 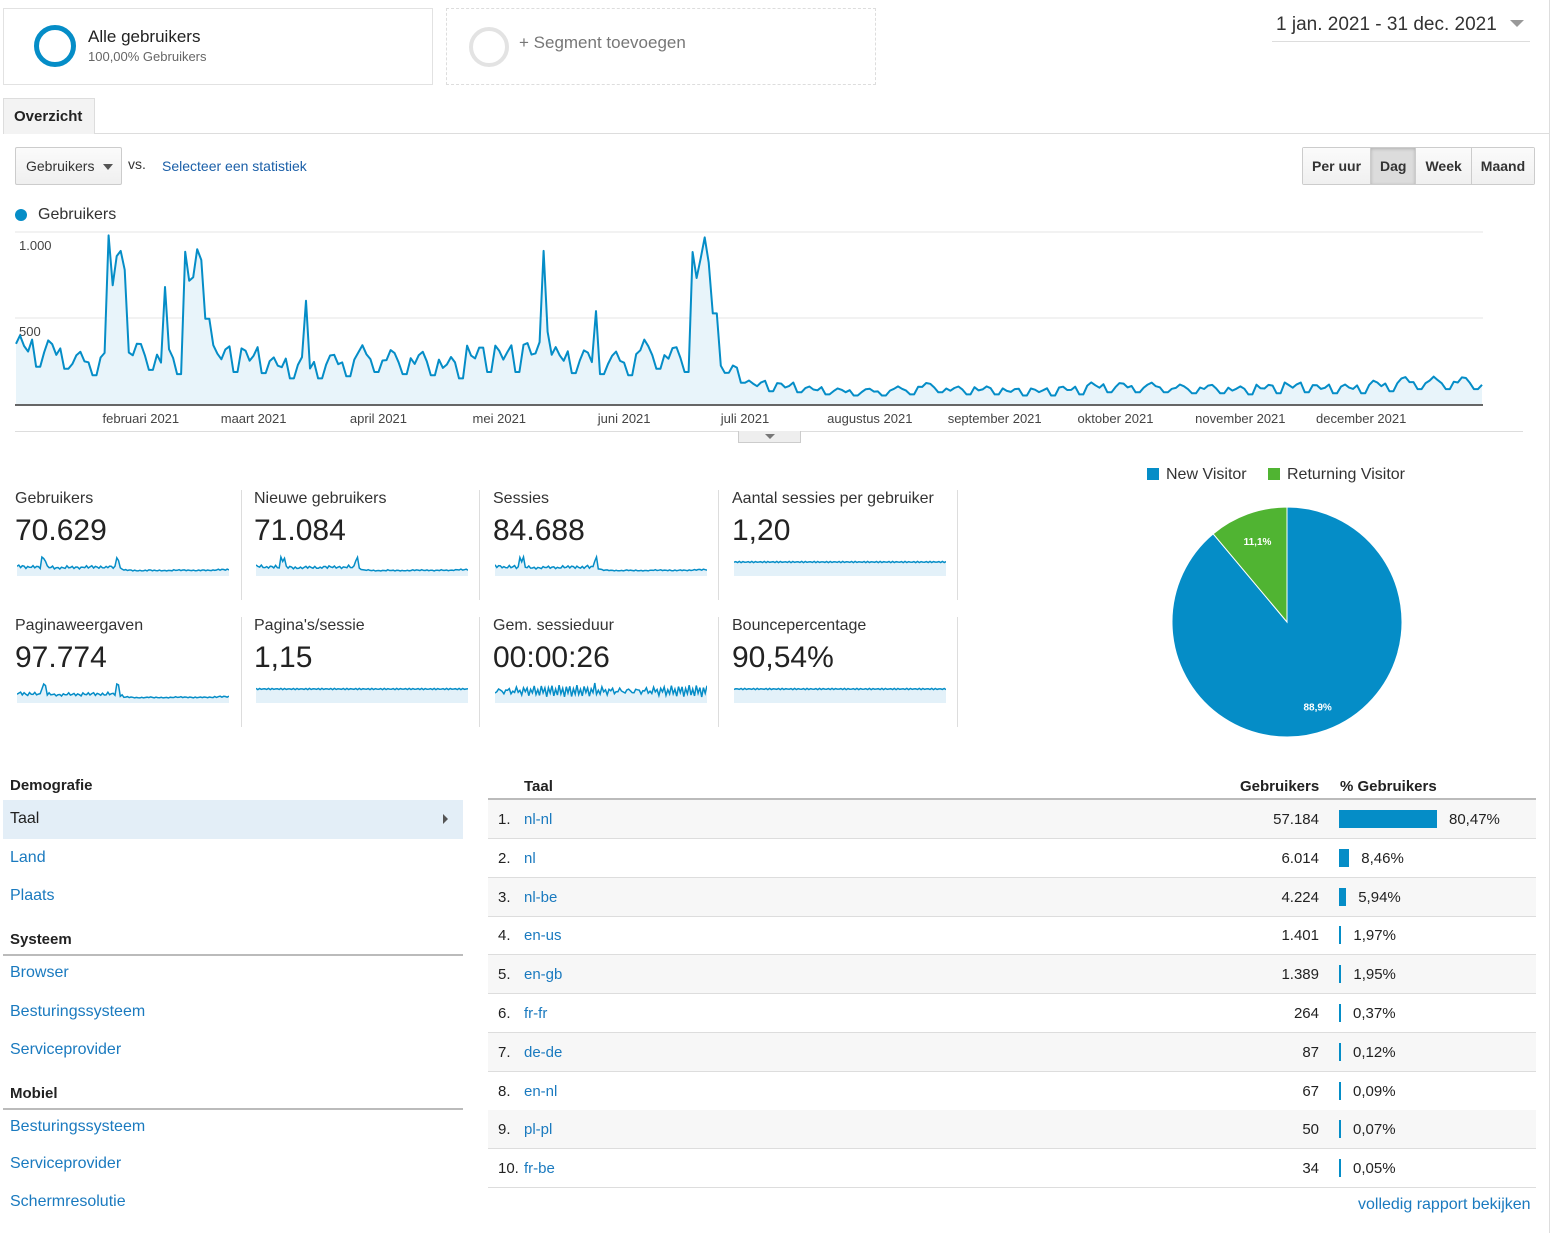 What do you see at coordinates (1388, 786) in the screenshot?
I see `column-header-pct-users: % Gebruikers` at bounding box center [1388, 786].